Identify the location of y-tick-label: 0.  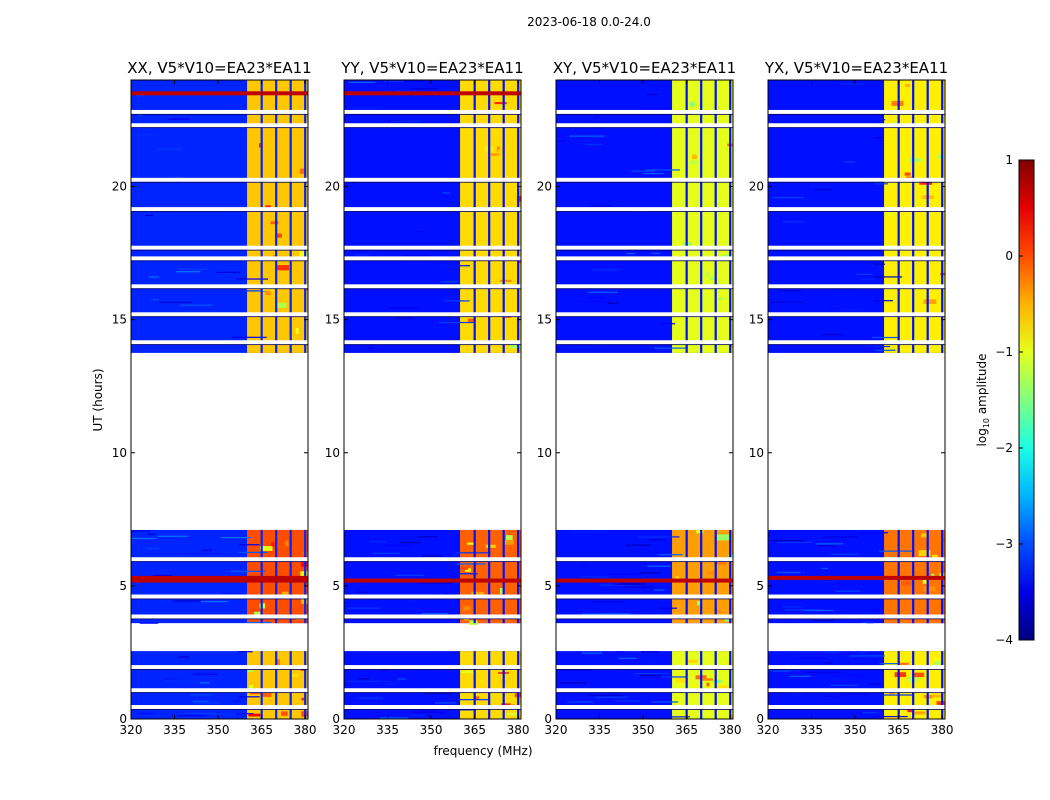
(123, 719).